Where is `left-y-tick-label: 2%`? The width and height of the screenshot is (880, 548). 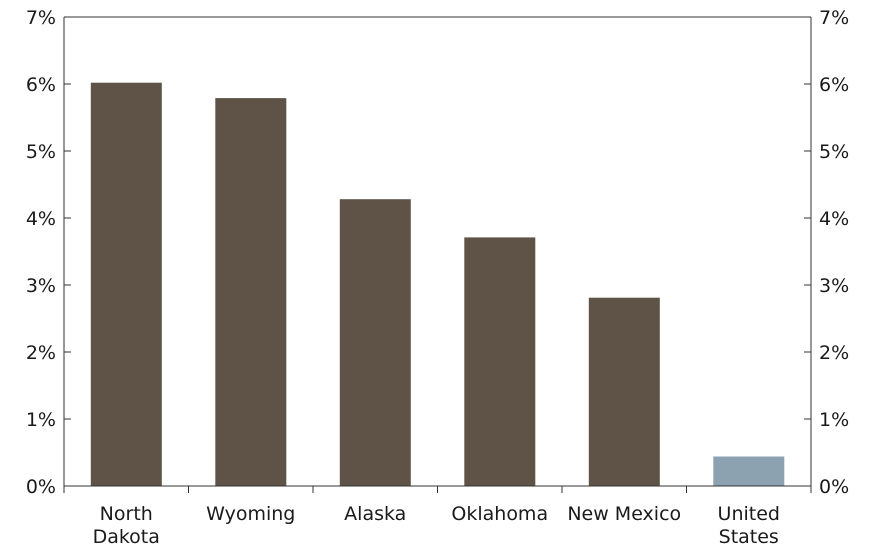 left-y-tick-label: 2% is located at coordinates (41, 353).